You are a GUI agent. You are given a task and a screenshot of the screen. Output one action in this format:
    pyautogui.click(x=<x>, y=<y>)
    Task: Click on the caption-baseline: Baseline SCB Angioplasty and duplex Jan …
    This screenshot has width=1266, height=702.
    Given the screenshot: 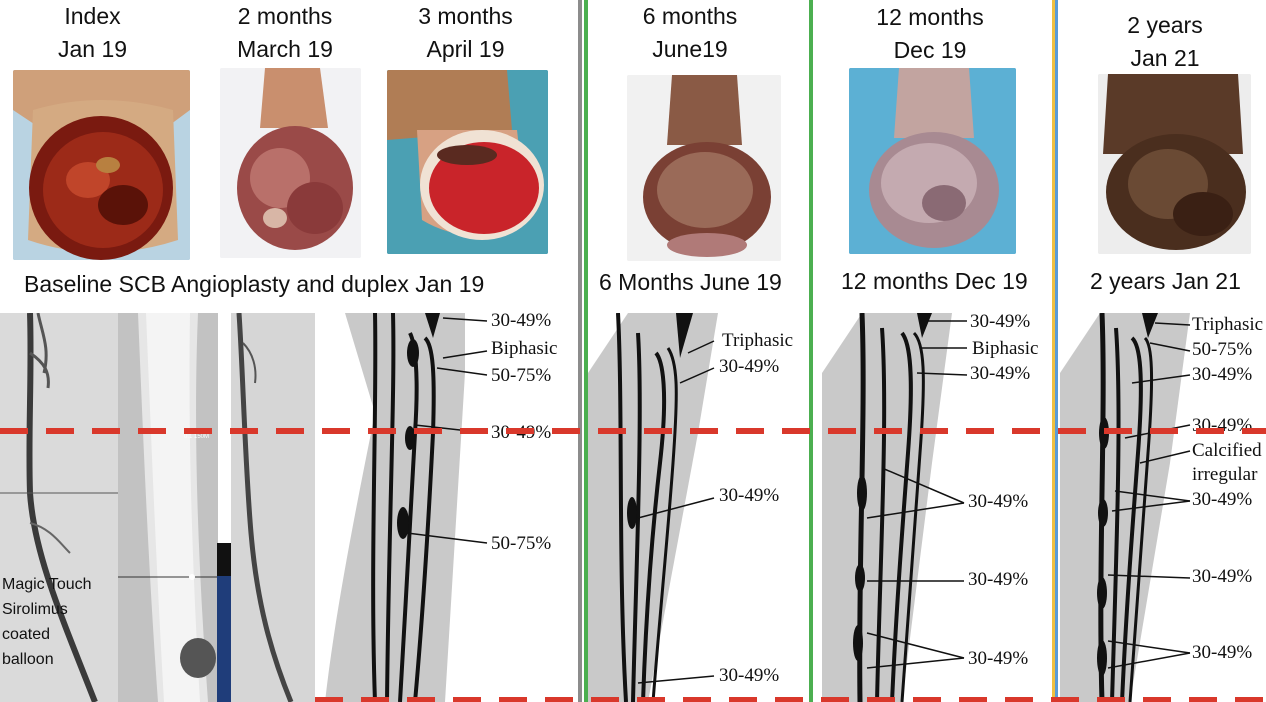 What is the action you would take?
    pyautogui.click(x=254, y=284)
    